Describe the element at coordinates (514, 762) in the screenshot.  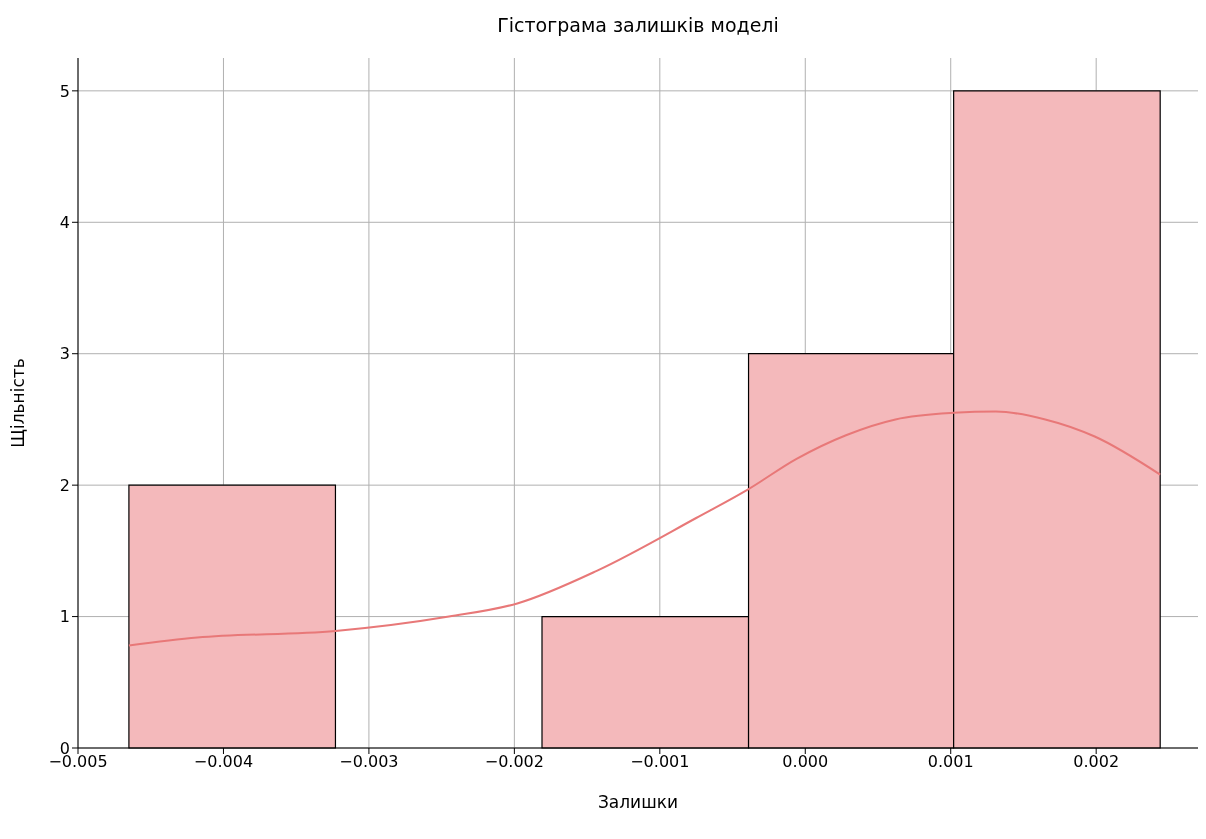
I see `x-tick-label: −0.002` at that location.